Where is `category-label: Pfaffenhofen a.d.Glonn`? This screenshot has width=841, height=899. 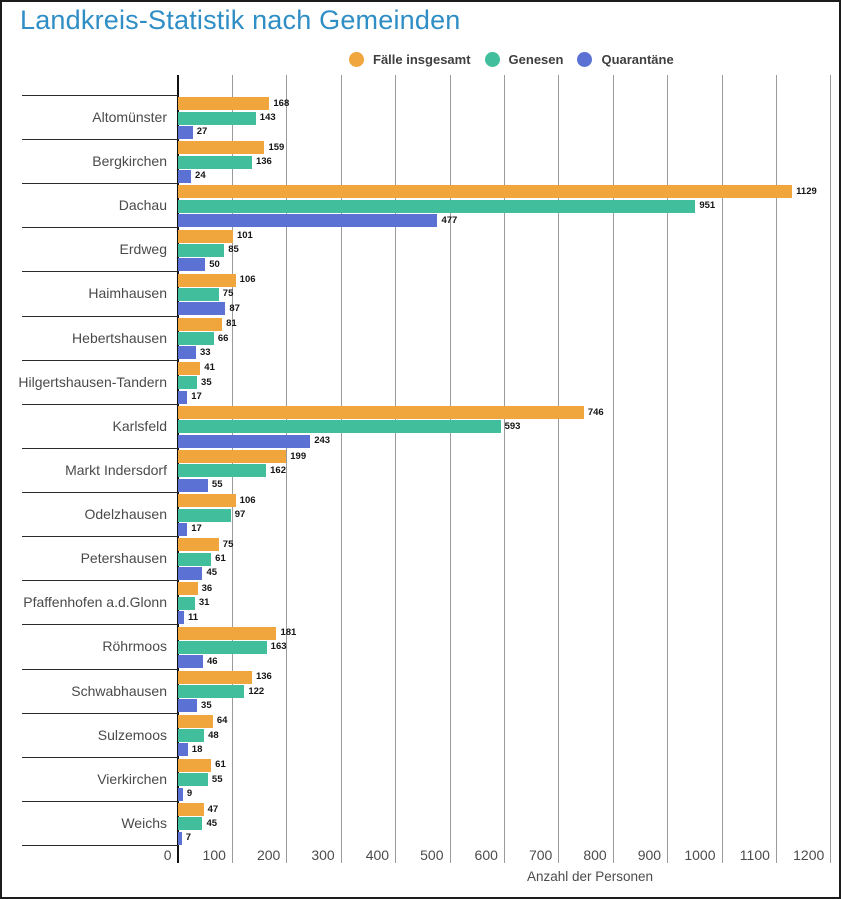 category-label: Pfaffenhofen a.d.Glonn is located at coordinates (95, 602).